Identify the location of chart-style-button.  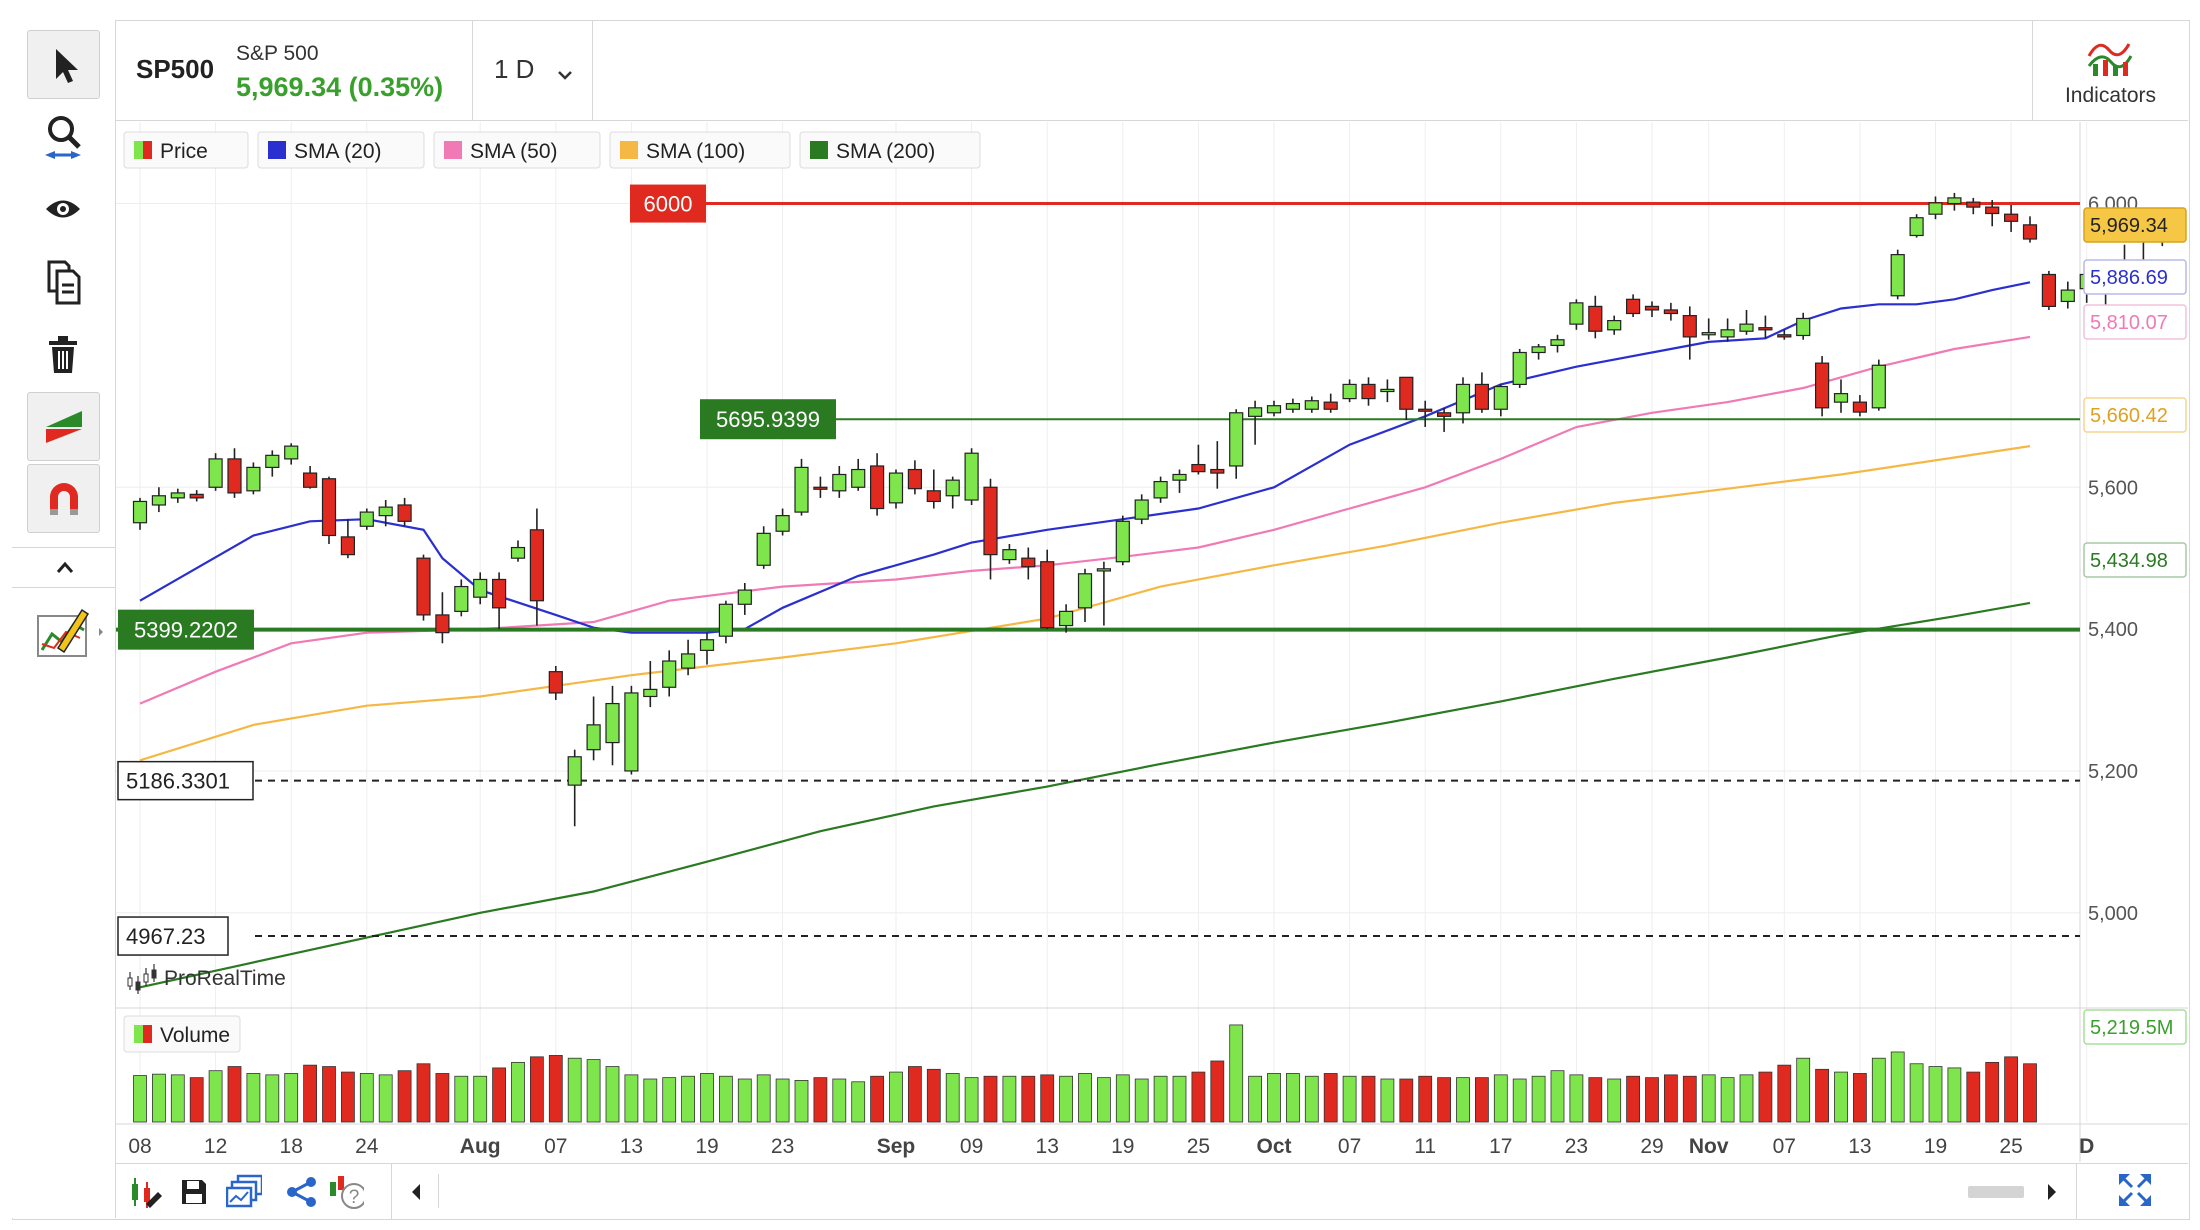
(146, 1192).